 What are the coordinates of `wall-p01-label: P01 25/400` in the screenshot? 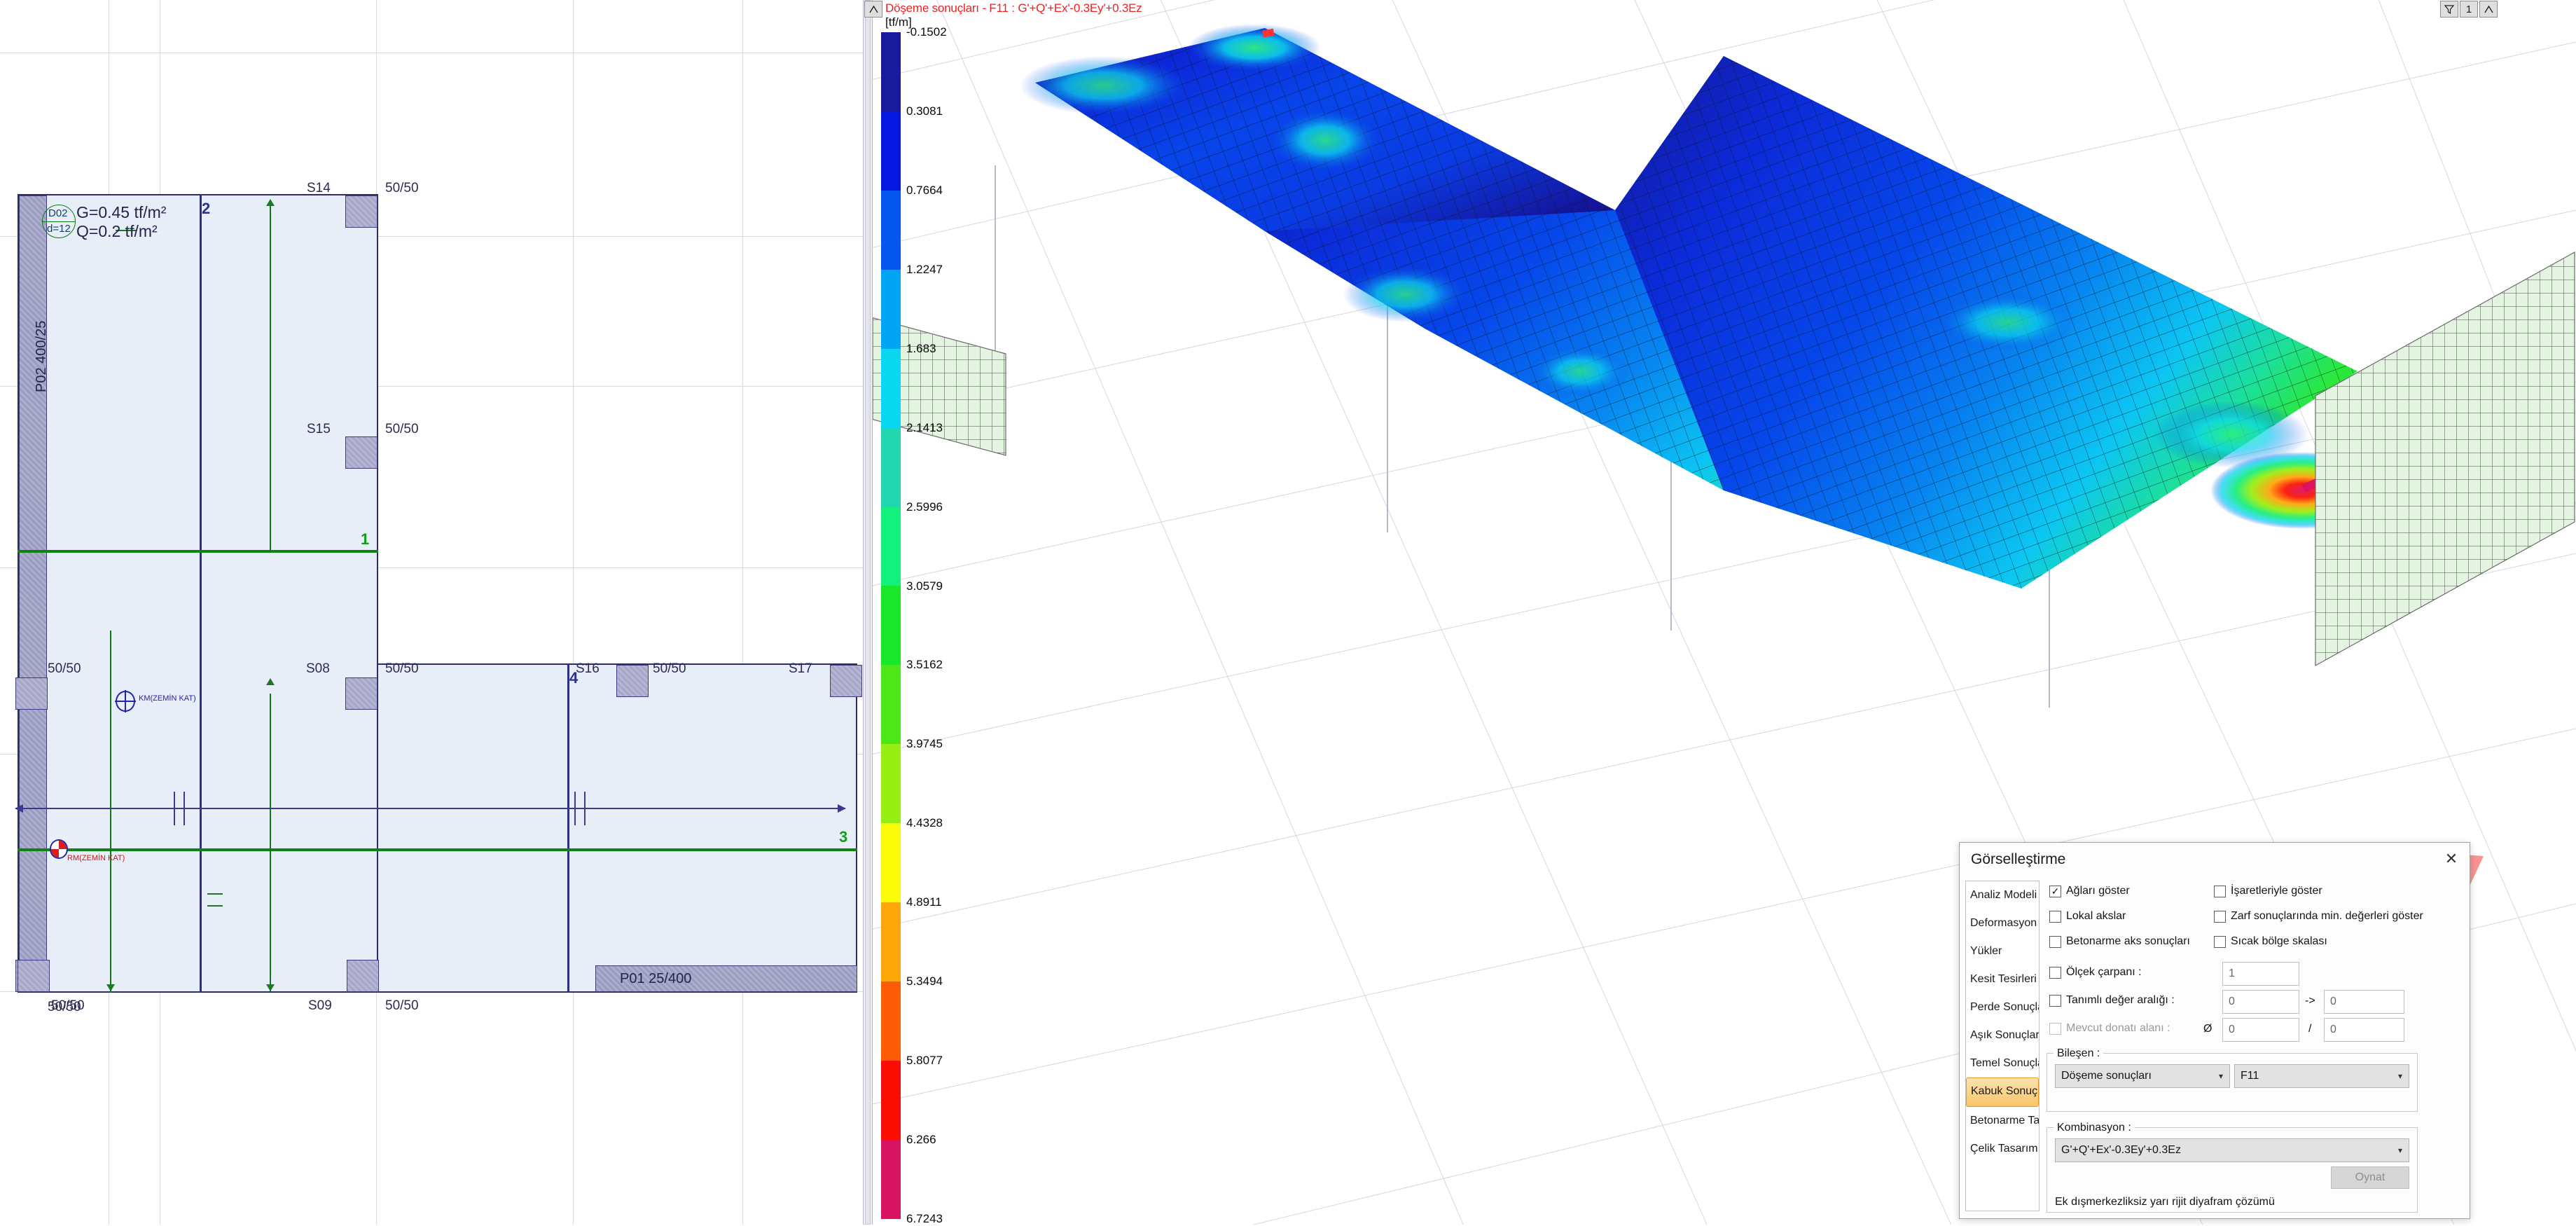 It's located at (656, 979).